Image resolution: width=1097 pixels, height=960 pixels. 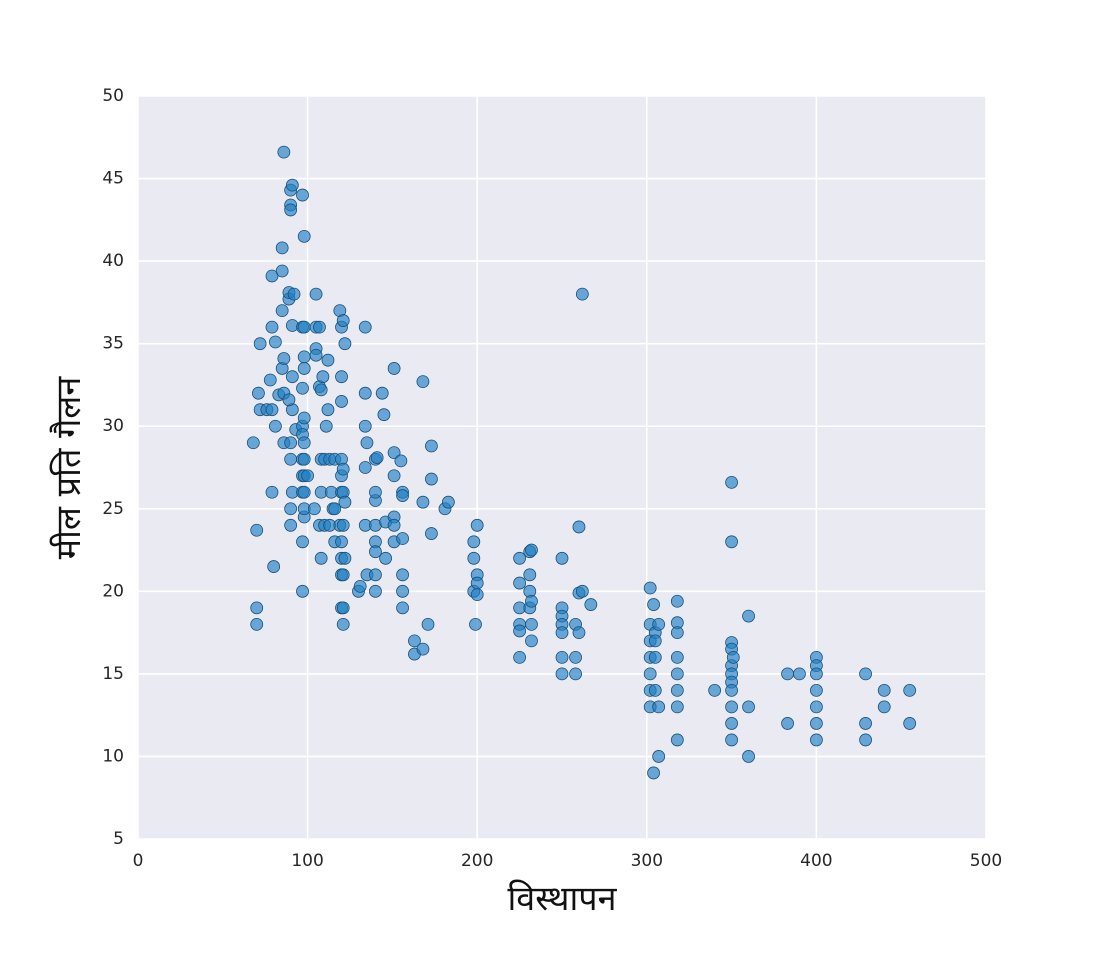 I want to click on x-tick-label: 100, so click(x=307, y=861).